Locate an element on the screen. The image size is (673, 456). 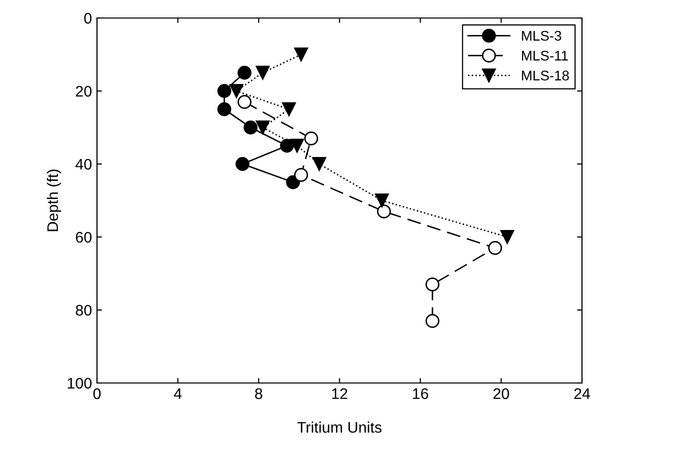
y-tick-label: 20 is located at coordinates (84, 91).